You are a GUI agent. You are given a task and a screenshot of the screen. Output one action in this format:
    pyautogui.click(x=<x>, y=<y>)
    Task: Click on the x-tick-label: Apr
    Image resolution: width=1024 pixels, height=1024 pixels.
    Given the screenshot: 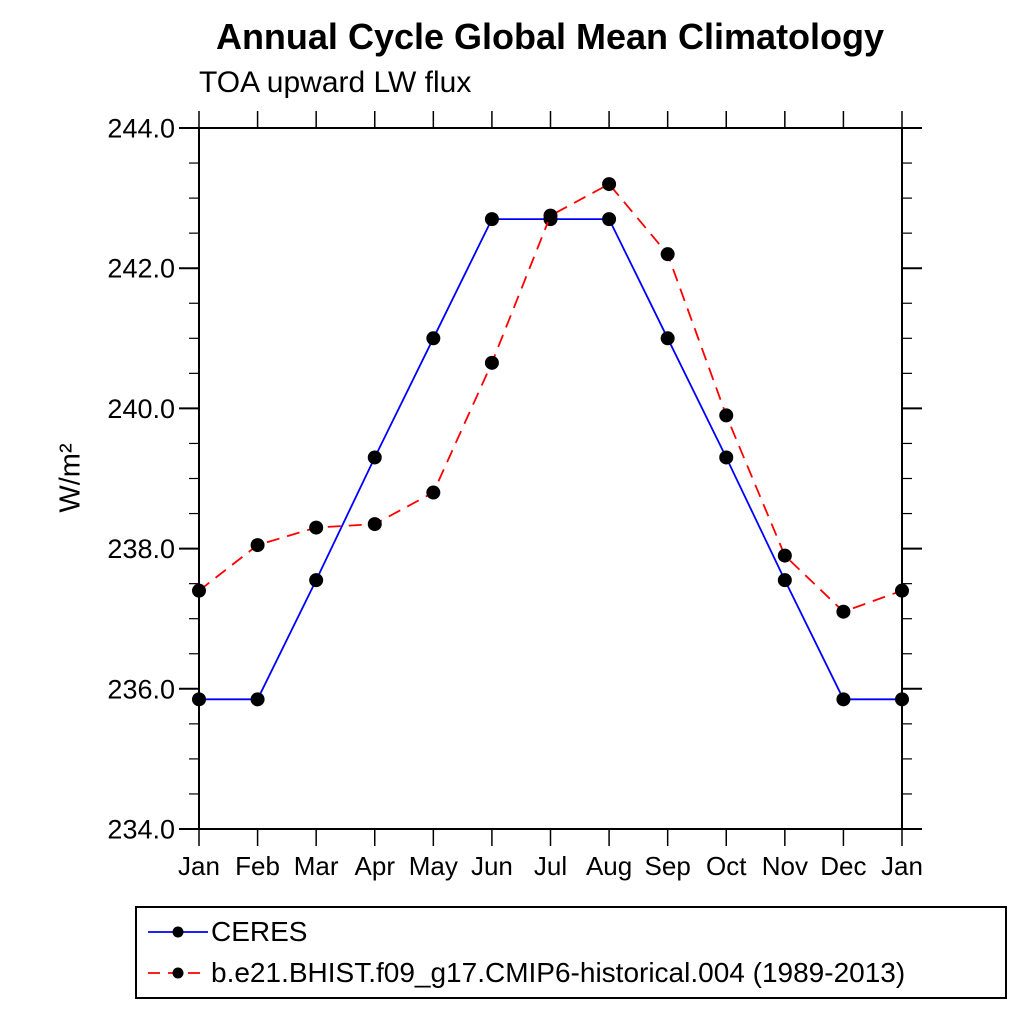 What is the action you would take?
    pyautogui.click(x=375, y=866)
    